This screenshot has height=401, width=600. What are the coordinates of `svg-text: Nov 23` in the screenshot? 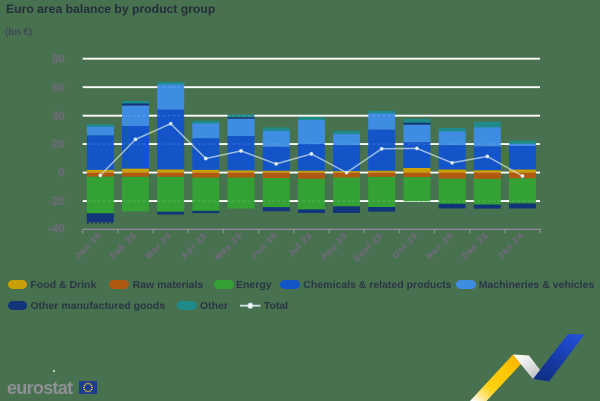 It's located at (439, 245).